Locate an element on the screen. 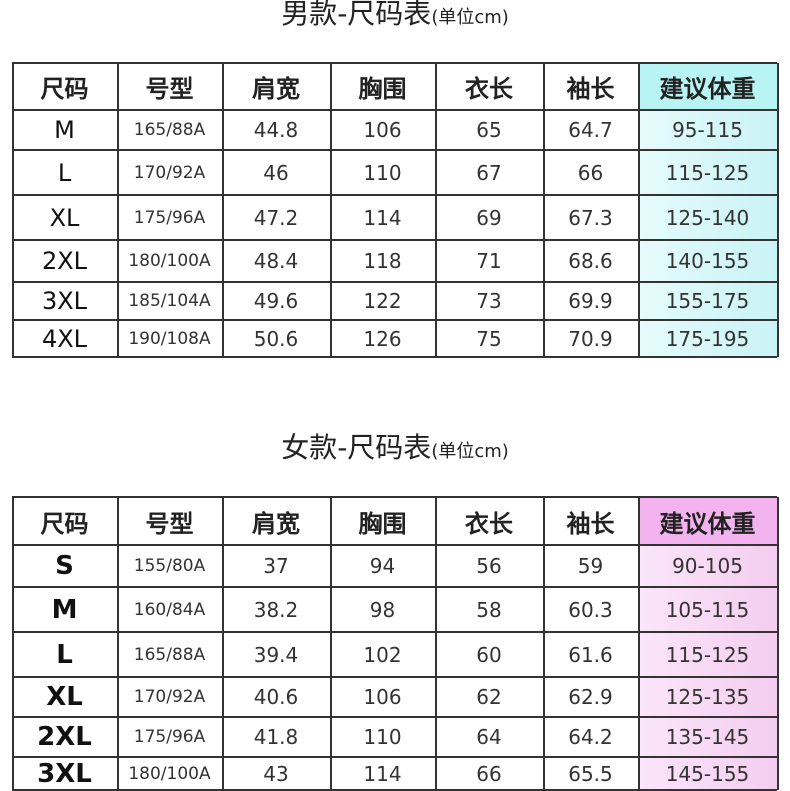 The image size is (790, 791). data-cell: 75 is located at coordinates (489, 338).